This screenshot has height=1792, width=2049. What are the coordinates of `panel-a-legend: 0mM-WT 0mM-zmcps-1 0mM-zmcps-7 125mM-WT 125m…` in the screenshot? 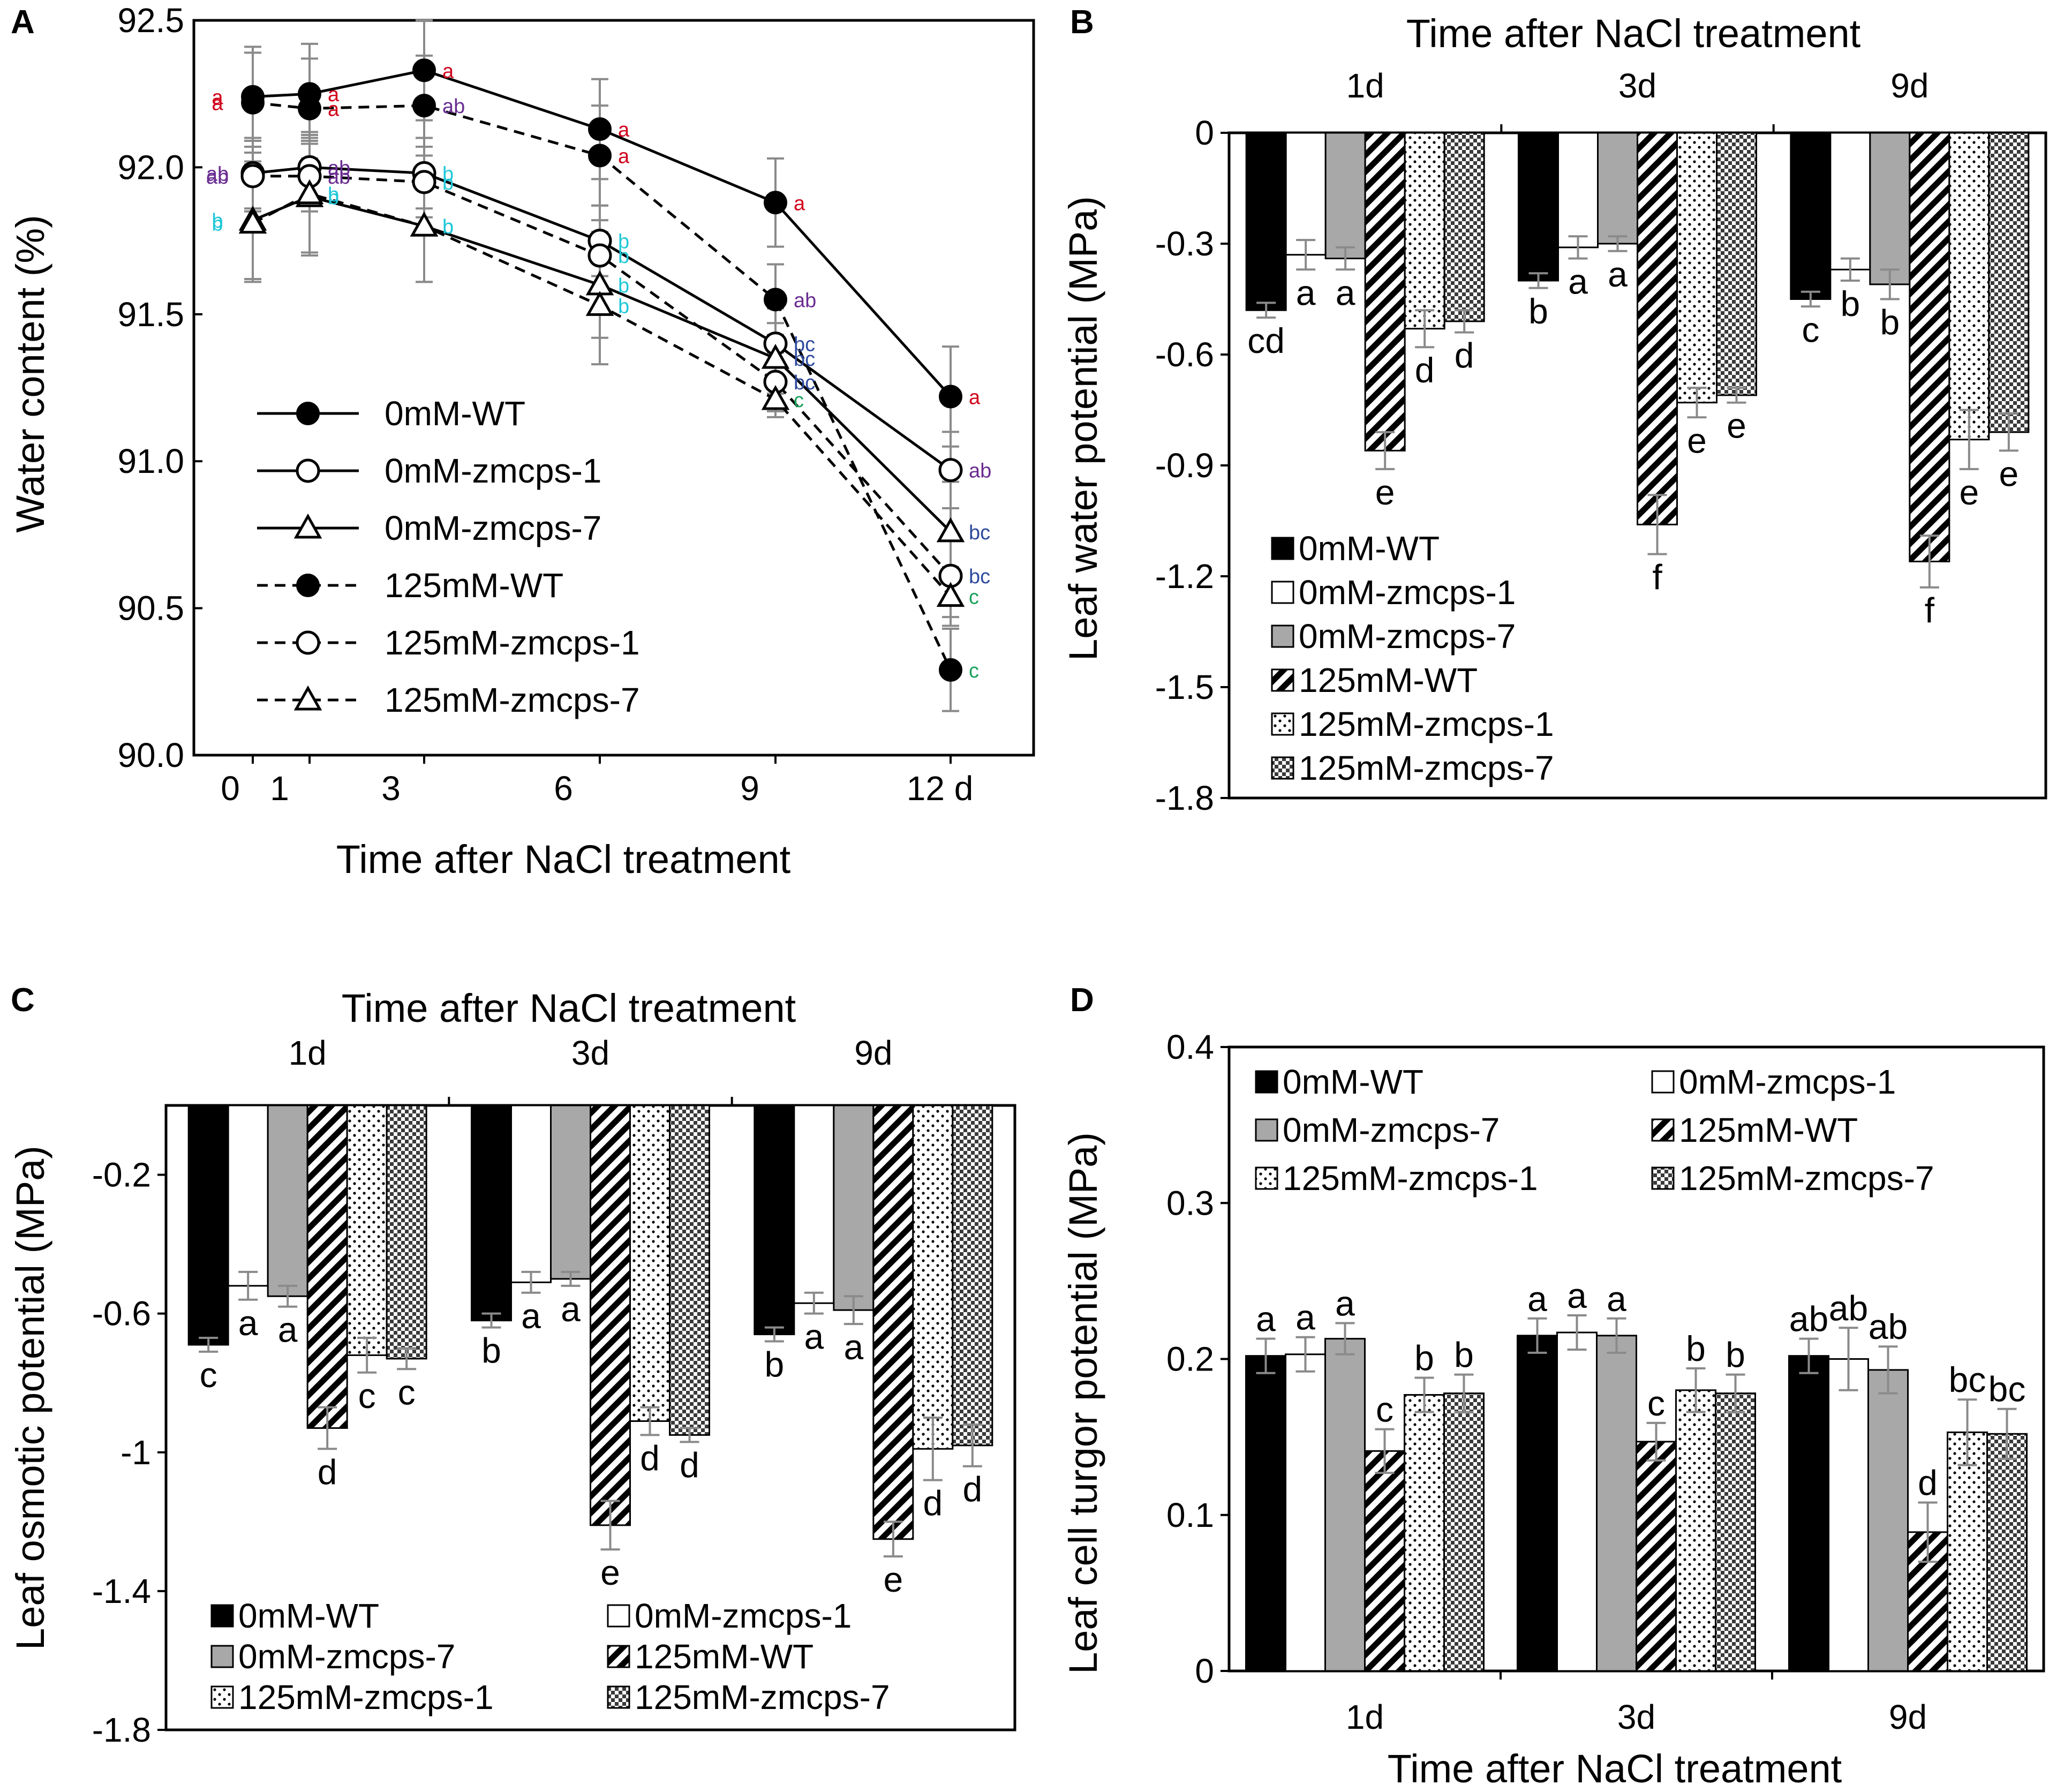 It's located at (448, 556).